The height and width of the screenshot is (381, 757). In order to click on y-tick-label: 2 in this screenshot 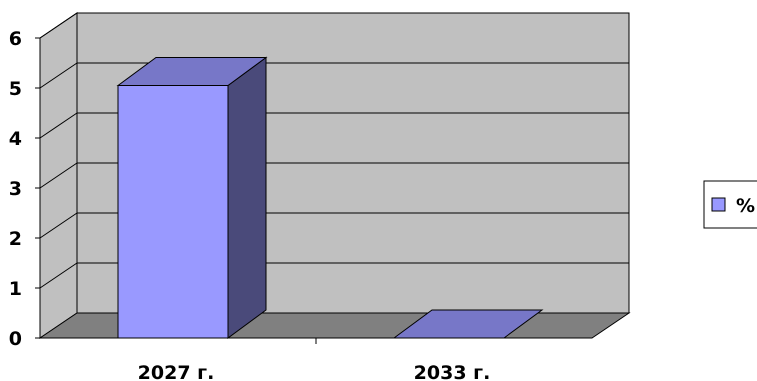, I will do `click(15, 239)`.